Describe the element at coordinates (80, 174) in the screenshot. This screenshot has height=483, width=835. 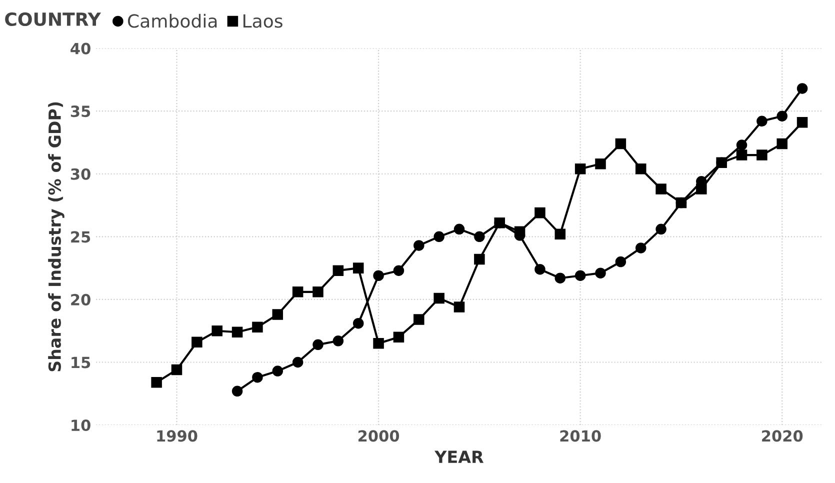
I see `y-tick-label: 30` at that location.